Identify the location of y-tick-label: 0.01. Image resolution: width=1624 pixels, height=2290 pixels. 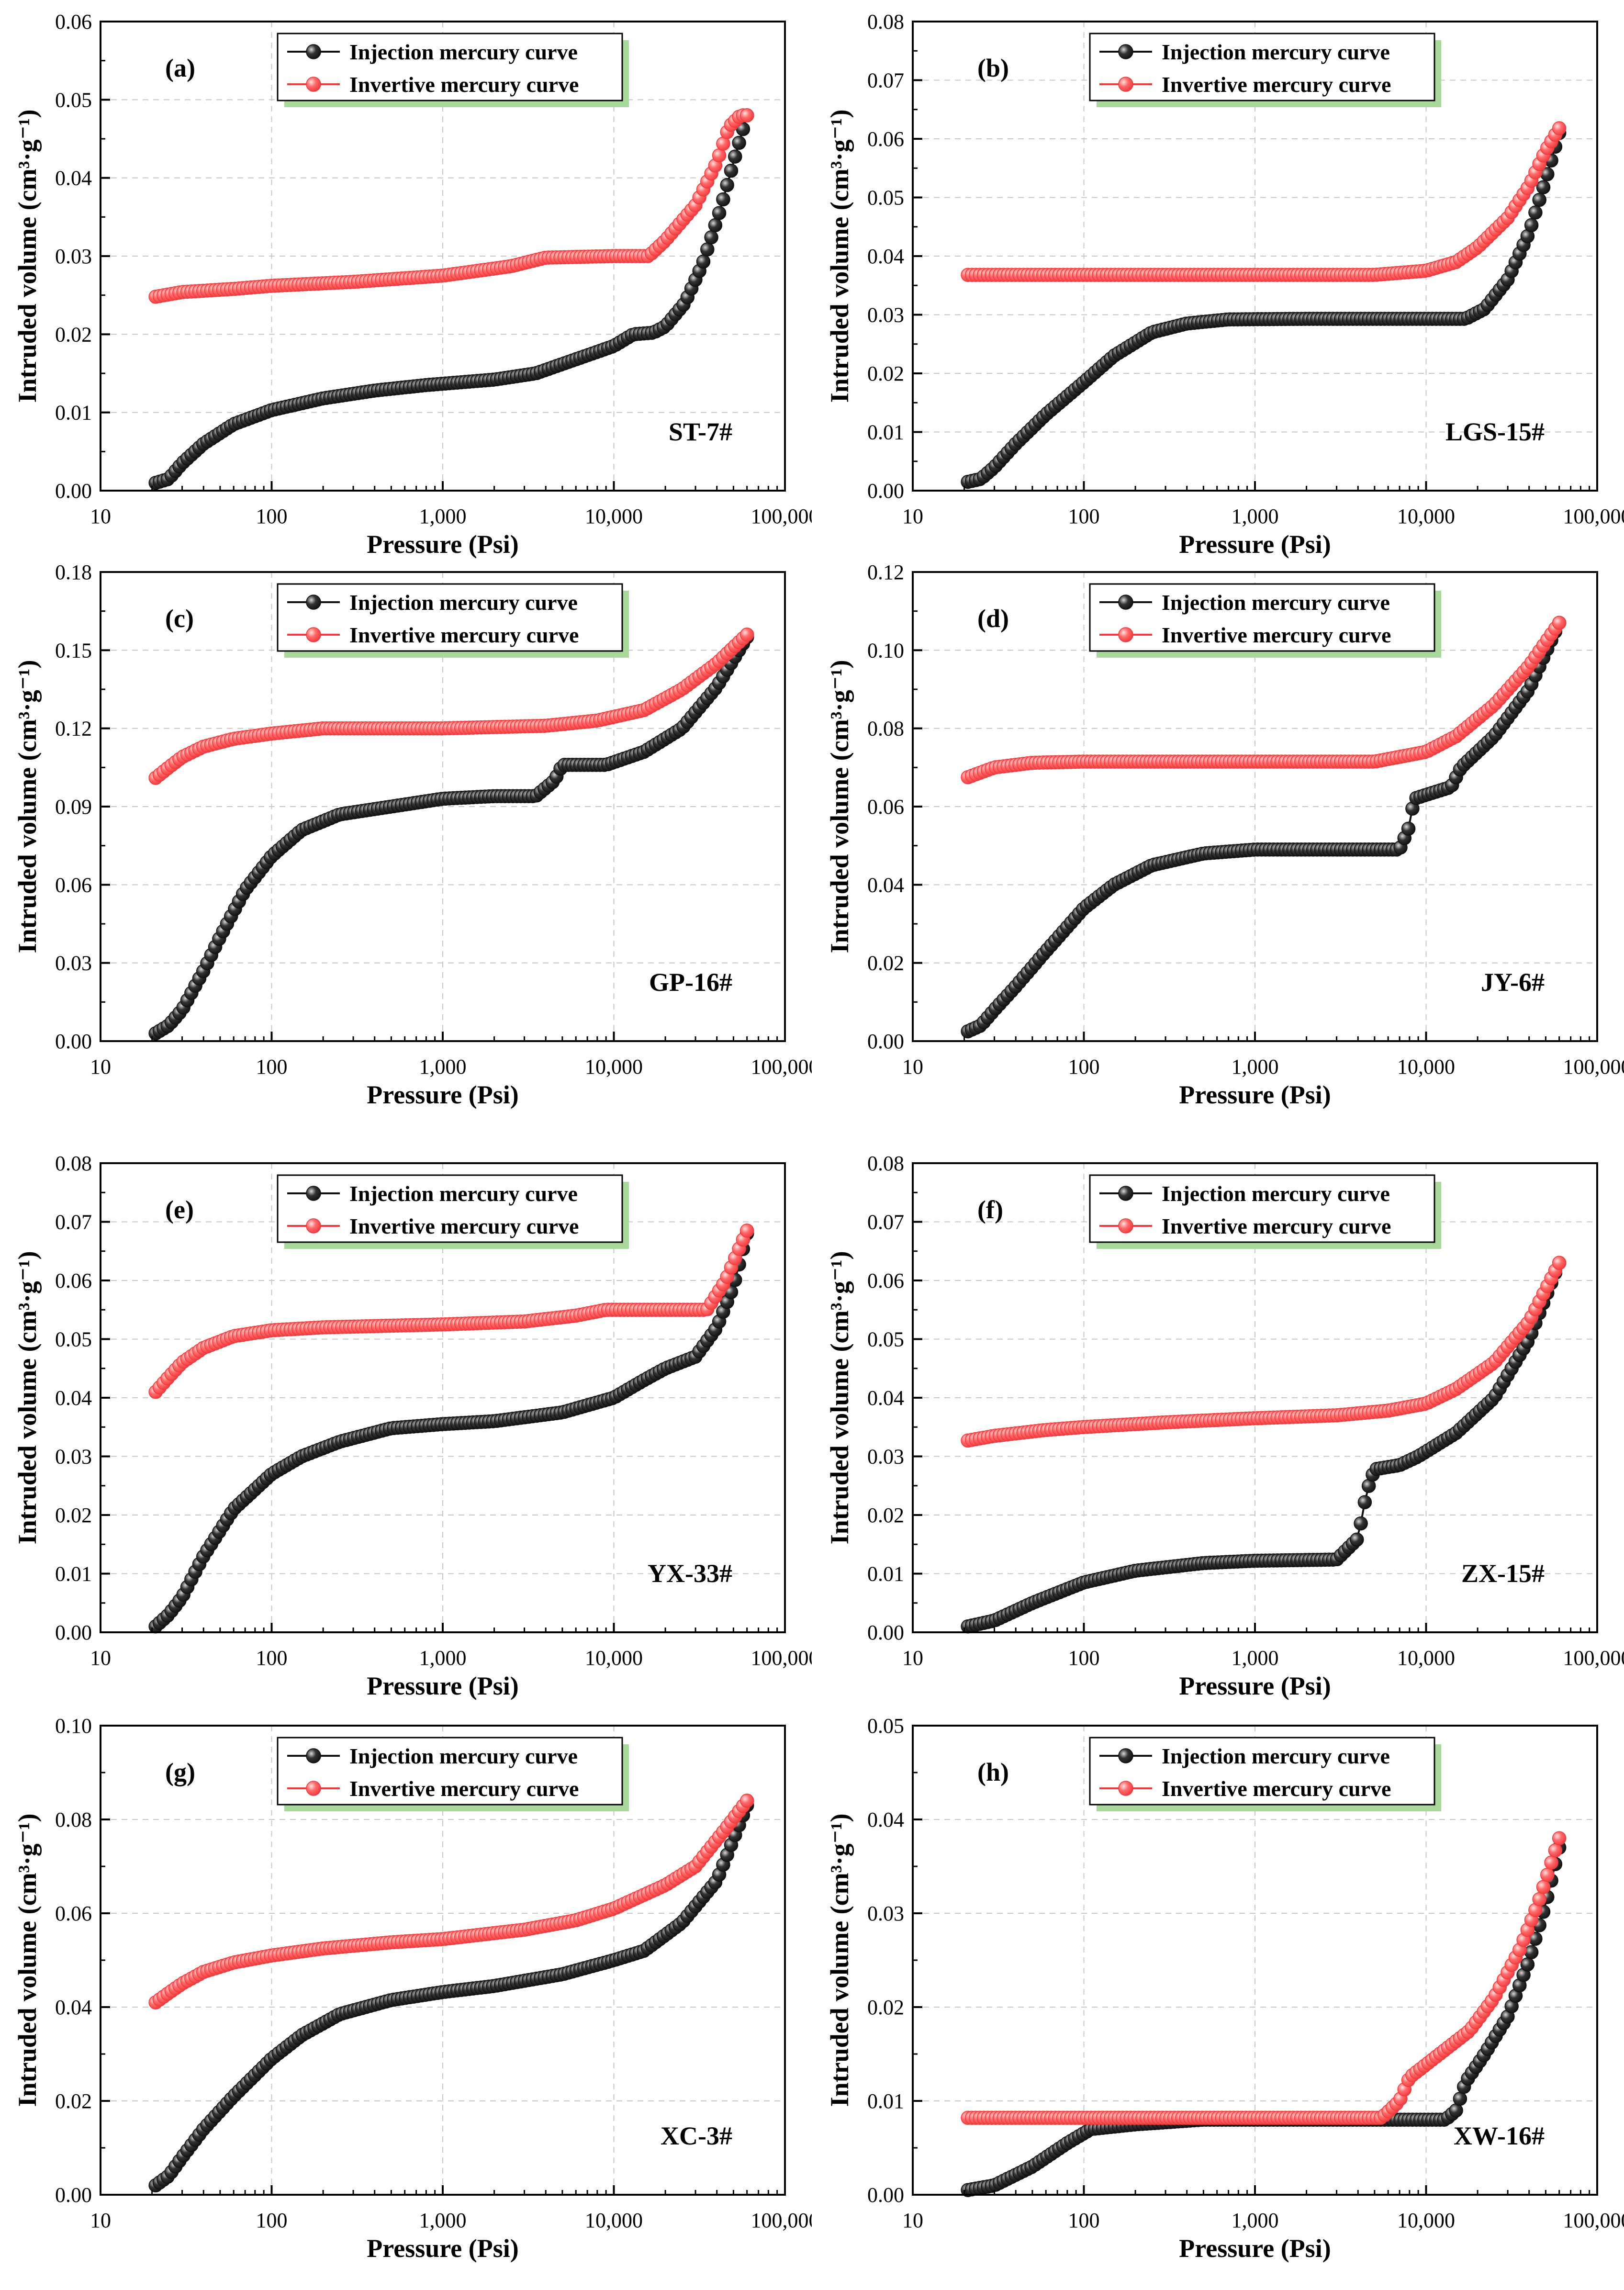
(885, 2101).